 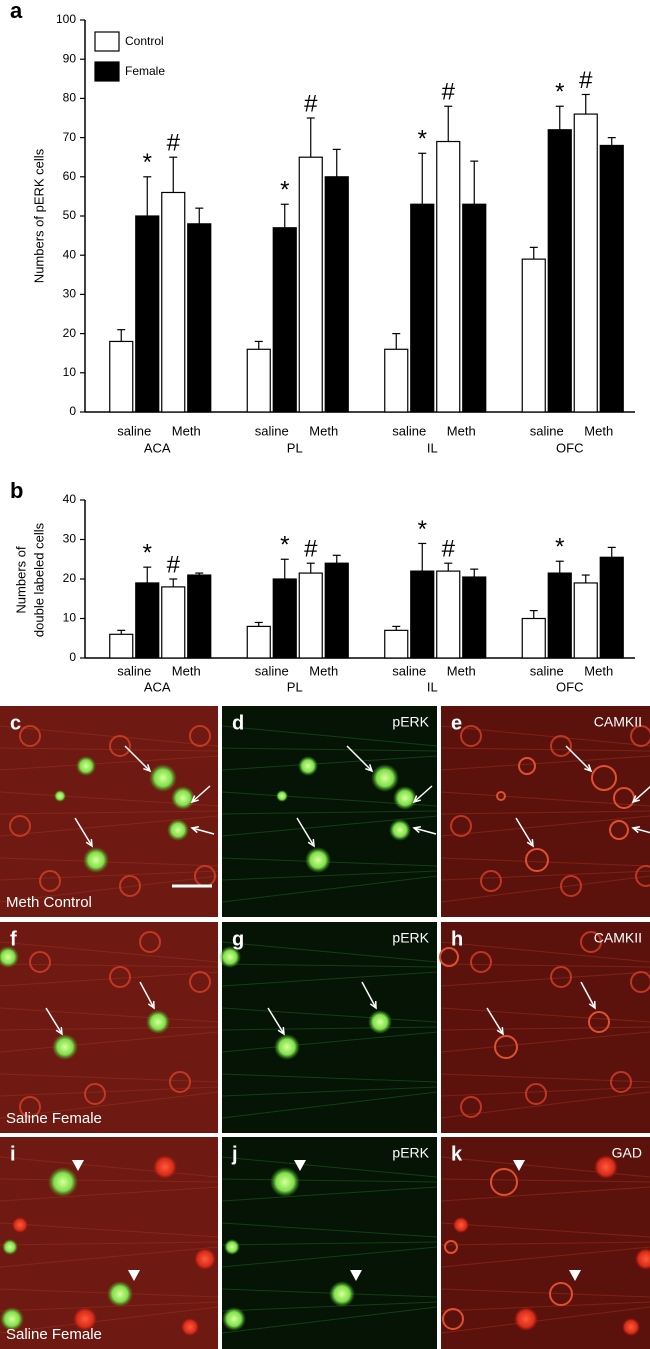 What do you see at coordinates (15, 723) in the screenshot?
I see `panel-letter: c` at bounding box center [15, 723].